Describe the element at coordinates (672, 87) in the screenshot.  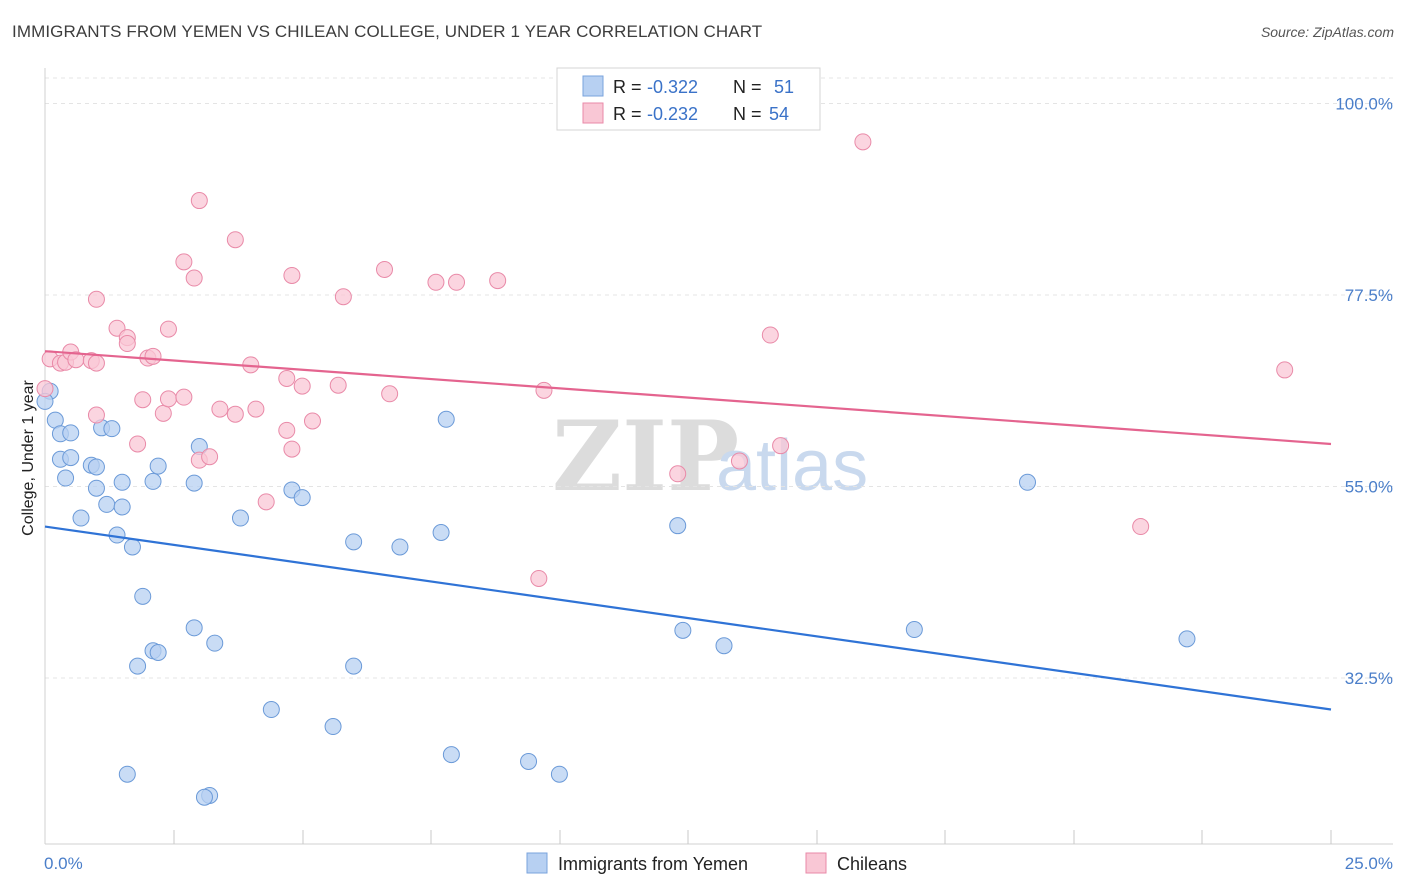
I see `legend-r-value-yemen: -0.322` at that location.